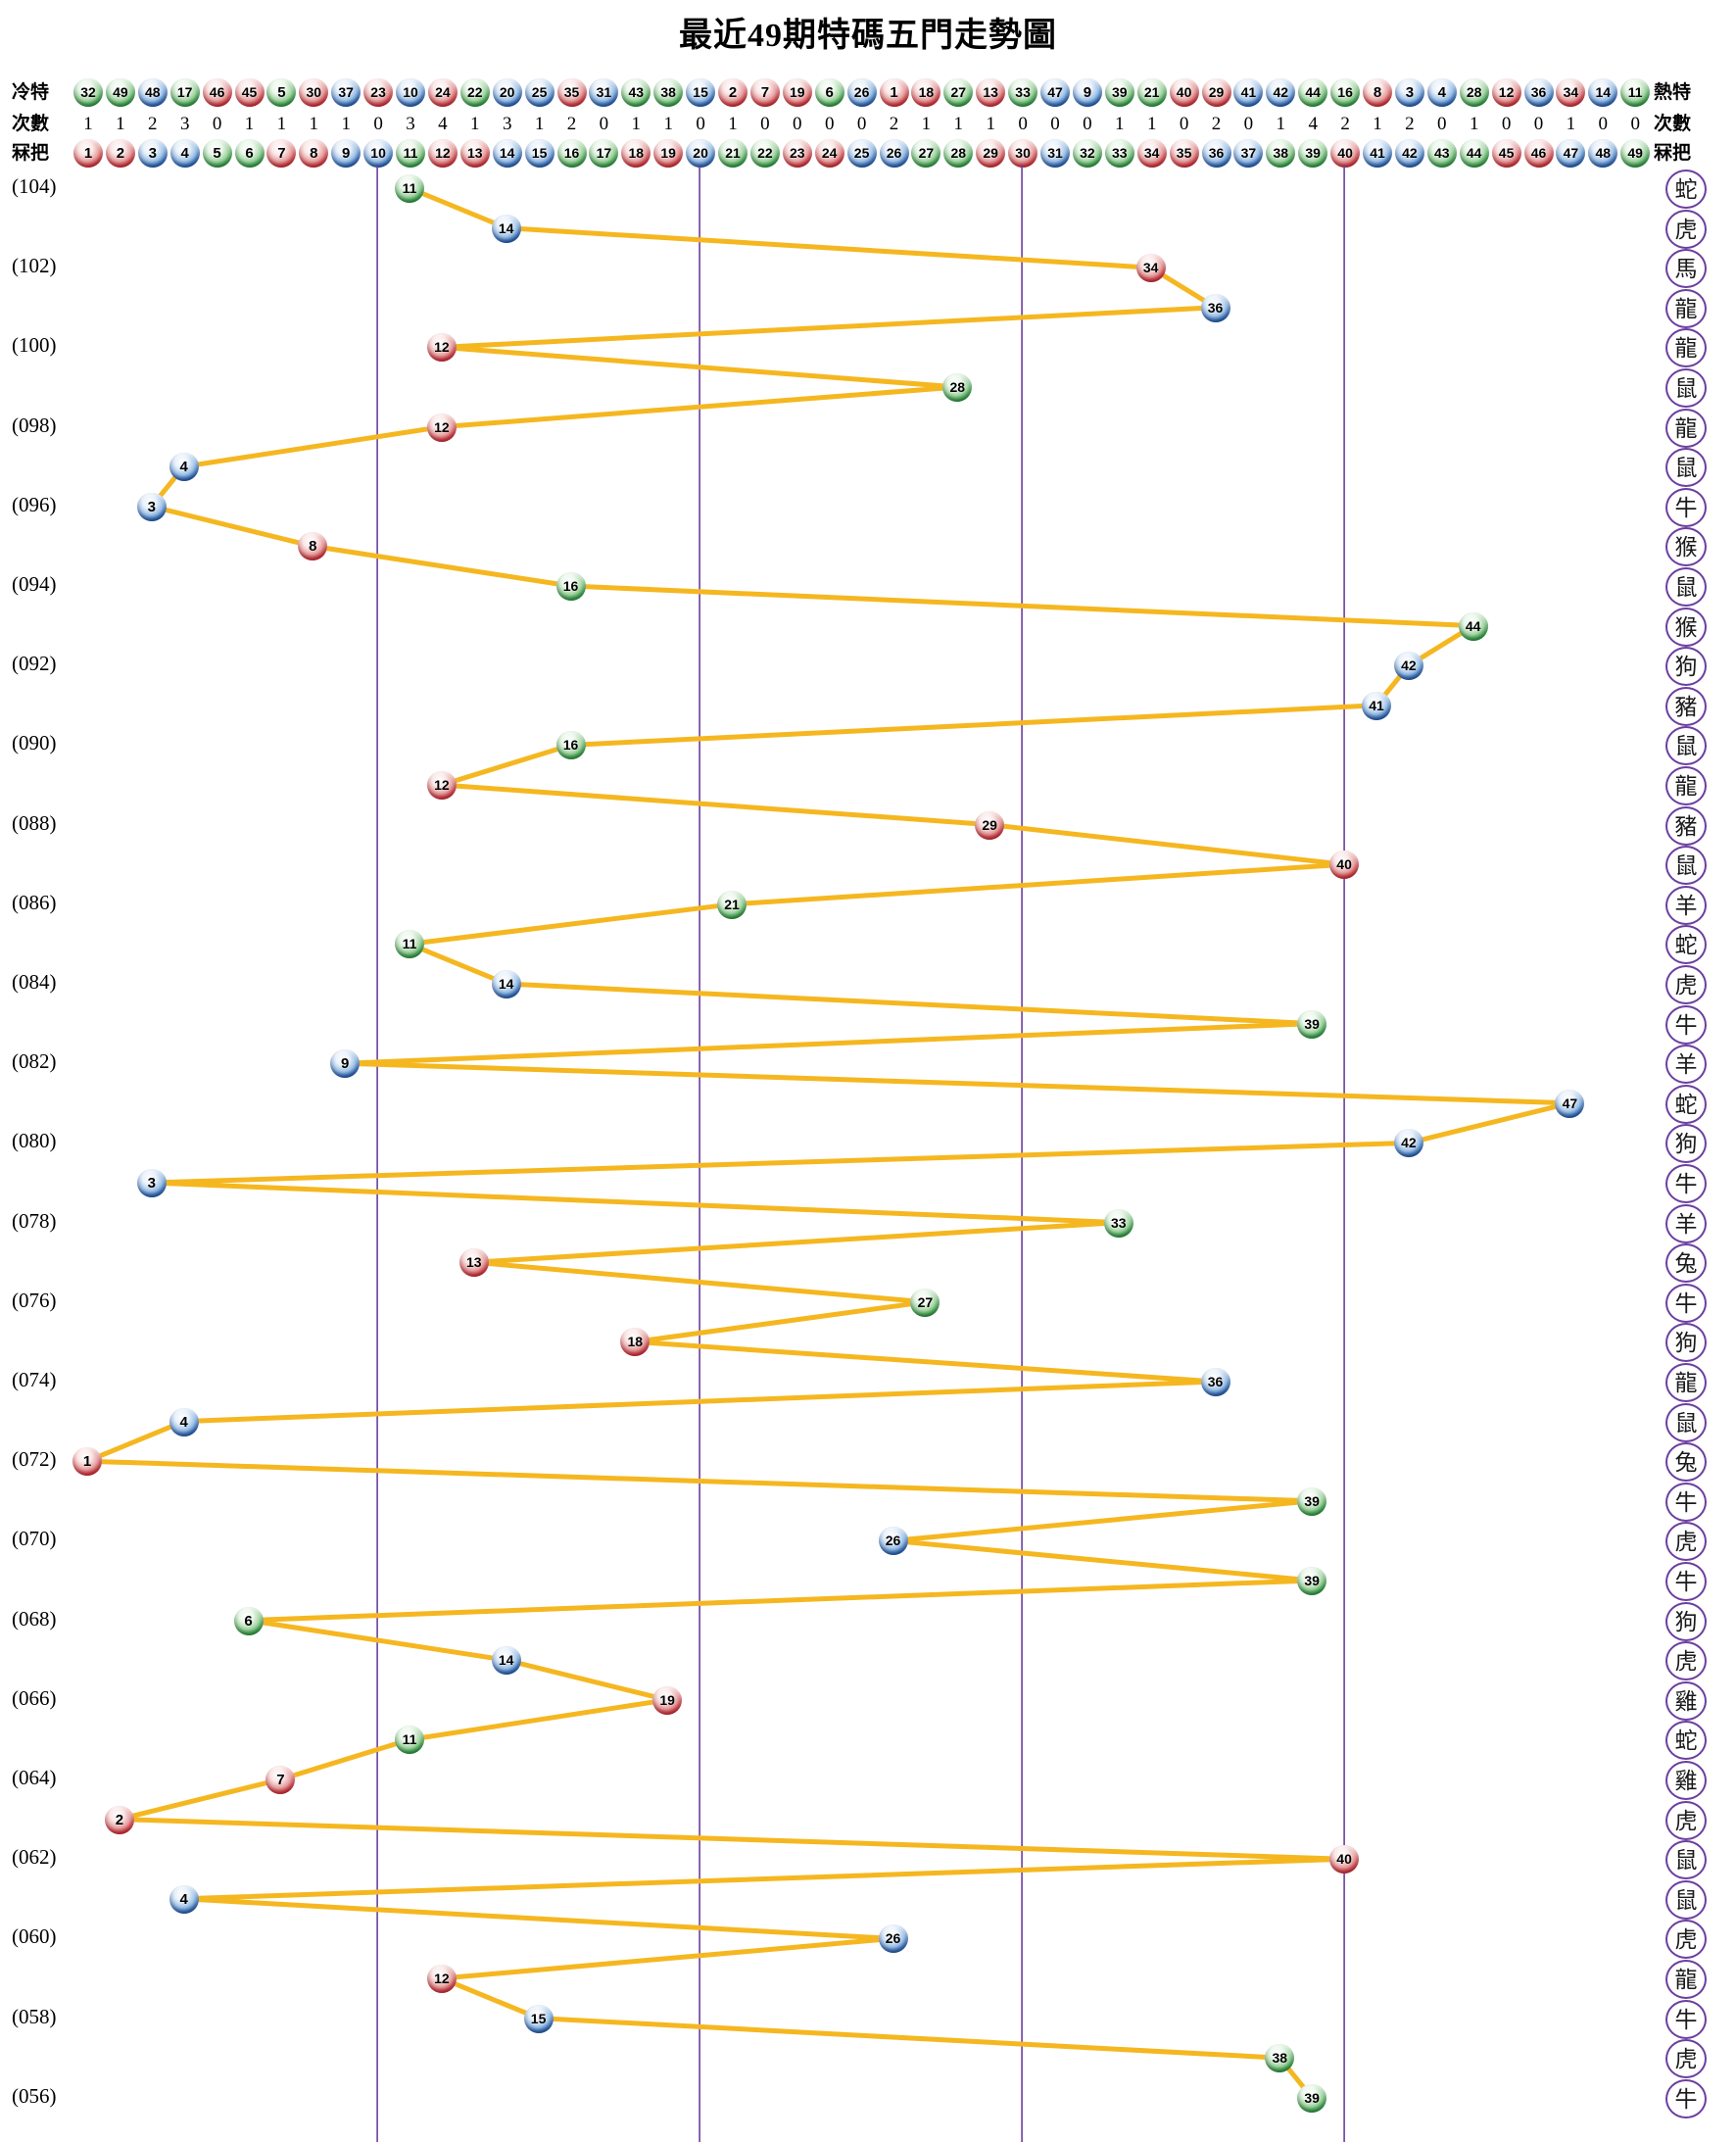  Describe the element at coordinates (603, 93) in the screenshot. I see `cold-hot-ball-cell: 31` at that location.